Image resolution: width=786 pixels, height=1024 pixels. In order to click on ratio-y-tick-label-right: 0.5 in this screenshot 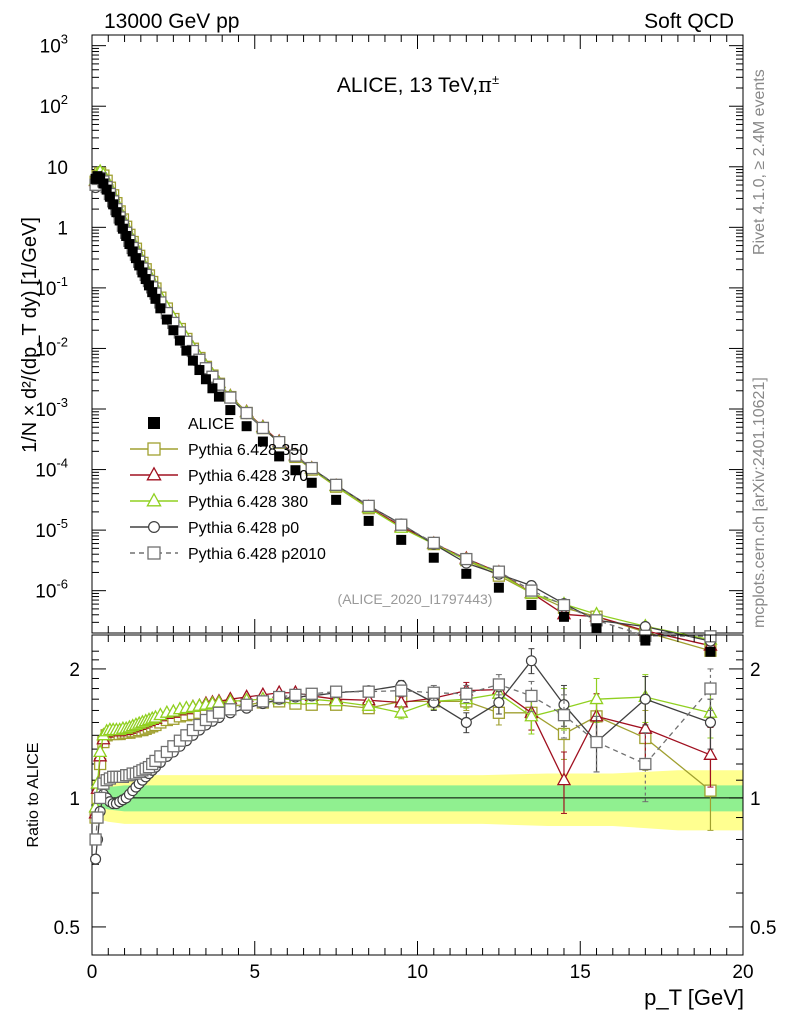, I will do `click(763, 928)`.